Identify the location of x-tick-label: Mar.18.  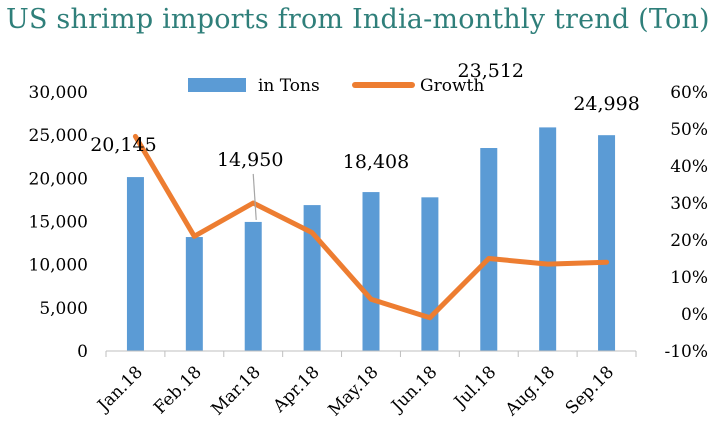
(236, 390).